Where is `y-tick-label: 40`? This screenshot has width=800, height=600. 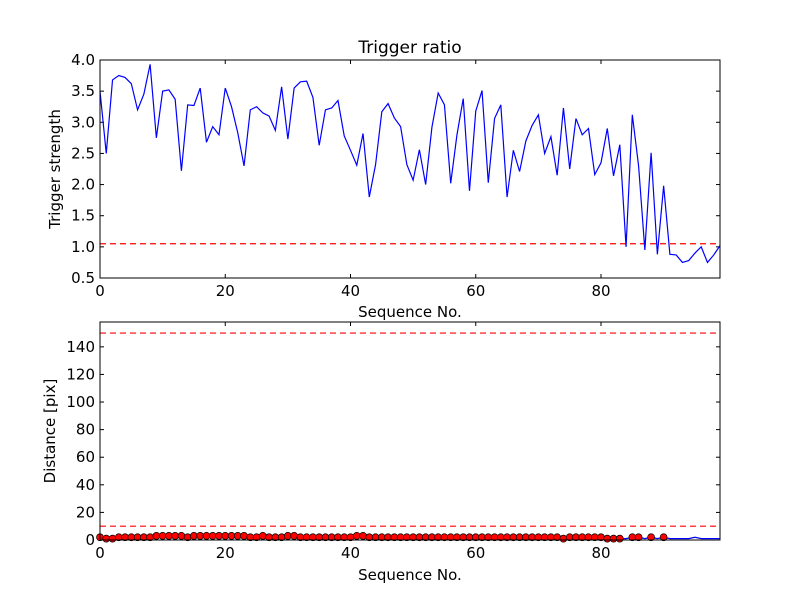
y-tick-label: 40 is located at coordinates (85, 485).